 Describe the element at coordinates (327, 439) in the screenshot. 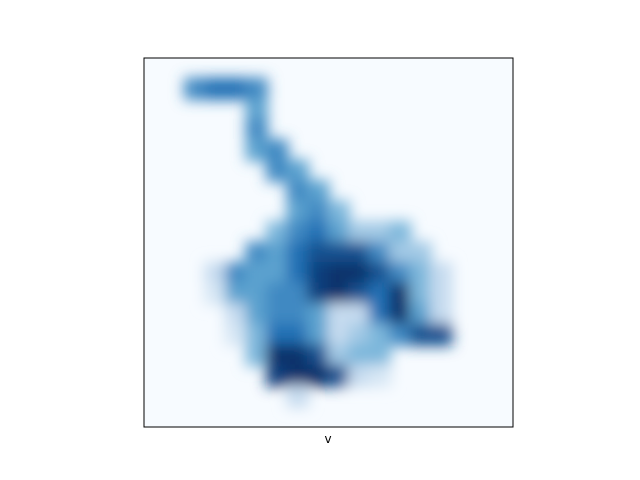

I see `x-axis-label: v` at that location.